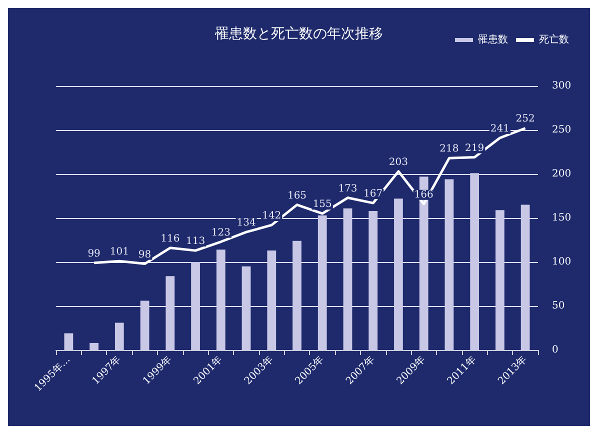  What do you see at coordinates (562, 262) in the screenshot?
I see `y-tick-label: 100` at bounding box center [562, 262].